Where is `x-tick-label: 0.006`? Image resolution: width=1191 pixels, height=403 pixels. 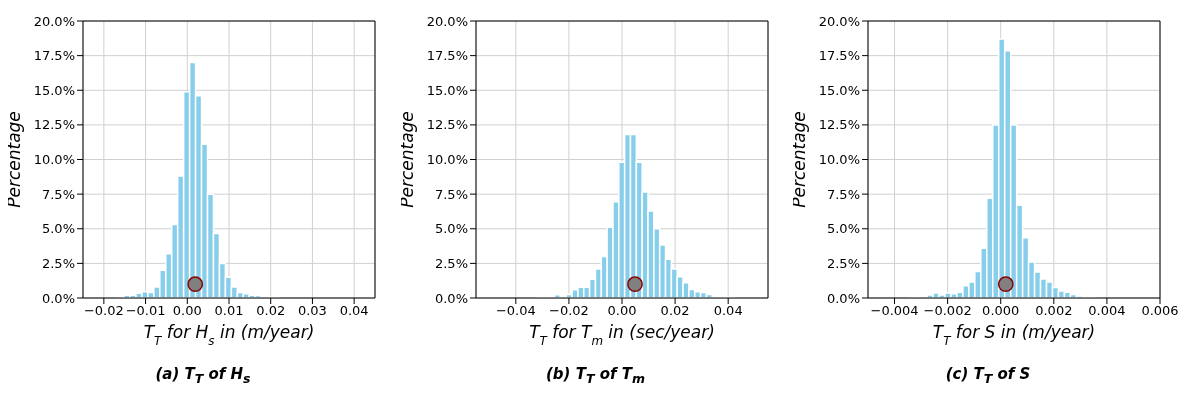 x-tick-label: 0.006 is located at coordinates (1160, 311).